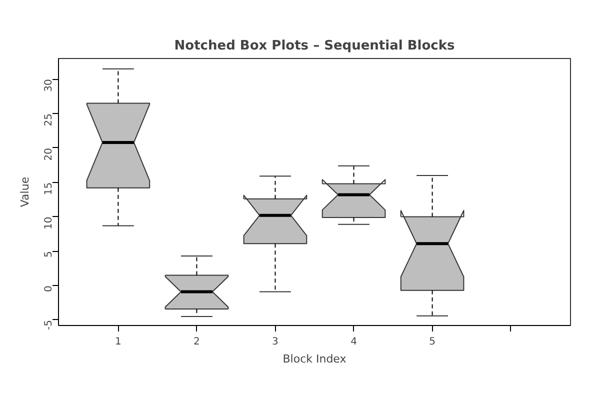  I want to click on x-tick-label: 1, so click(118, 342).